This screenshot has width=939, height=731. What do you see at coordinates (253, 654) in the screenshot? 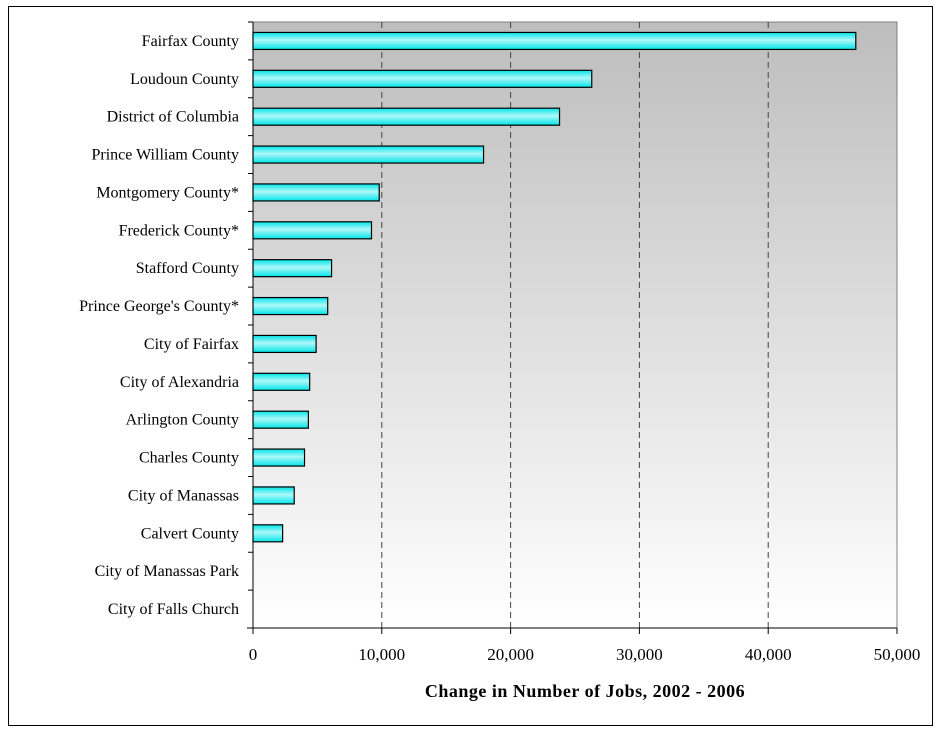
I see `x-tick-label: 0` at bounding box center [253, 654].